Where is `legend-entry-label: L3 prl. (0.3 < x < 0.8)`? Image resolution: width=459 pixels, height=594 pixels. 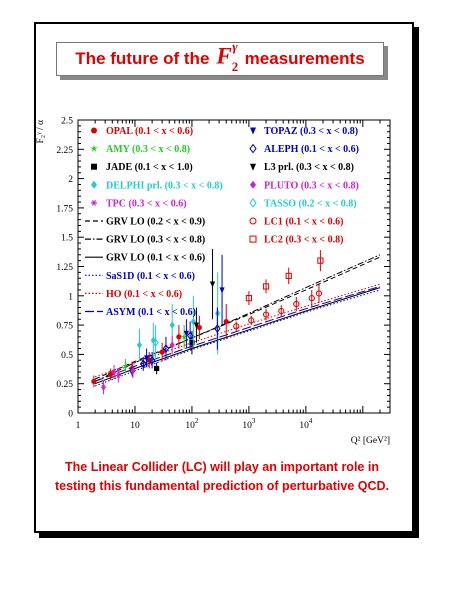 legend-entry-label: L3 prl. (0.3 < x < 0.8) is located at coordinates (309, 167).